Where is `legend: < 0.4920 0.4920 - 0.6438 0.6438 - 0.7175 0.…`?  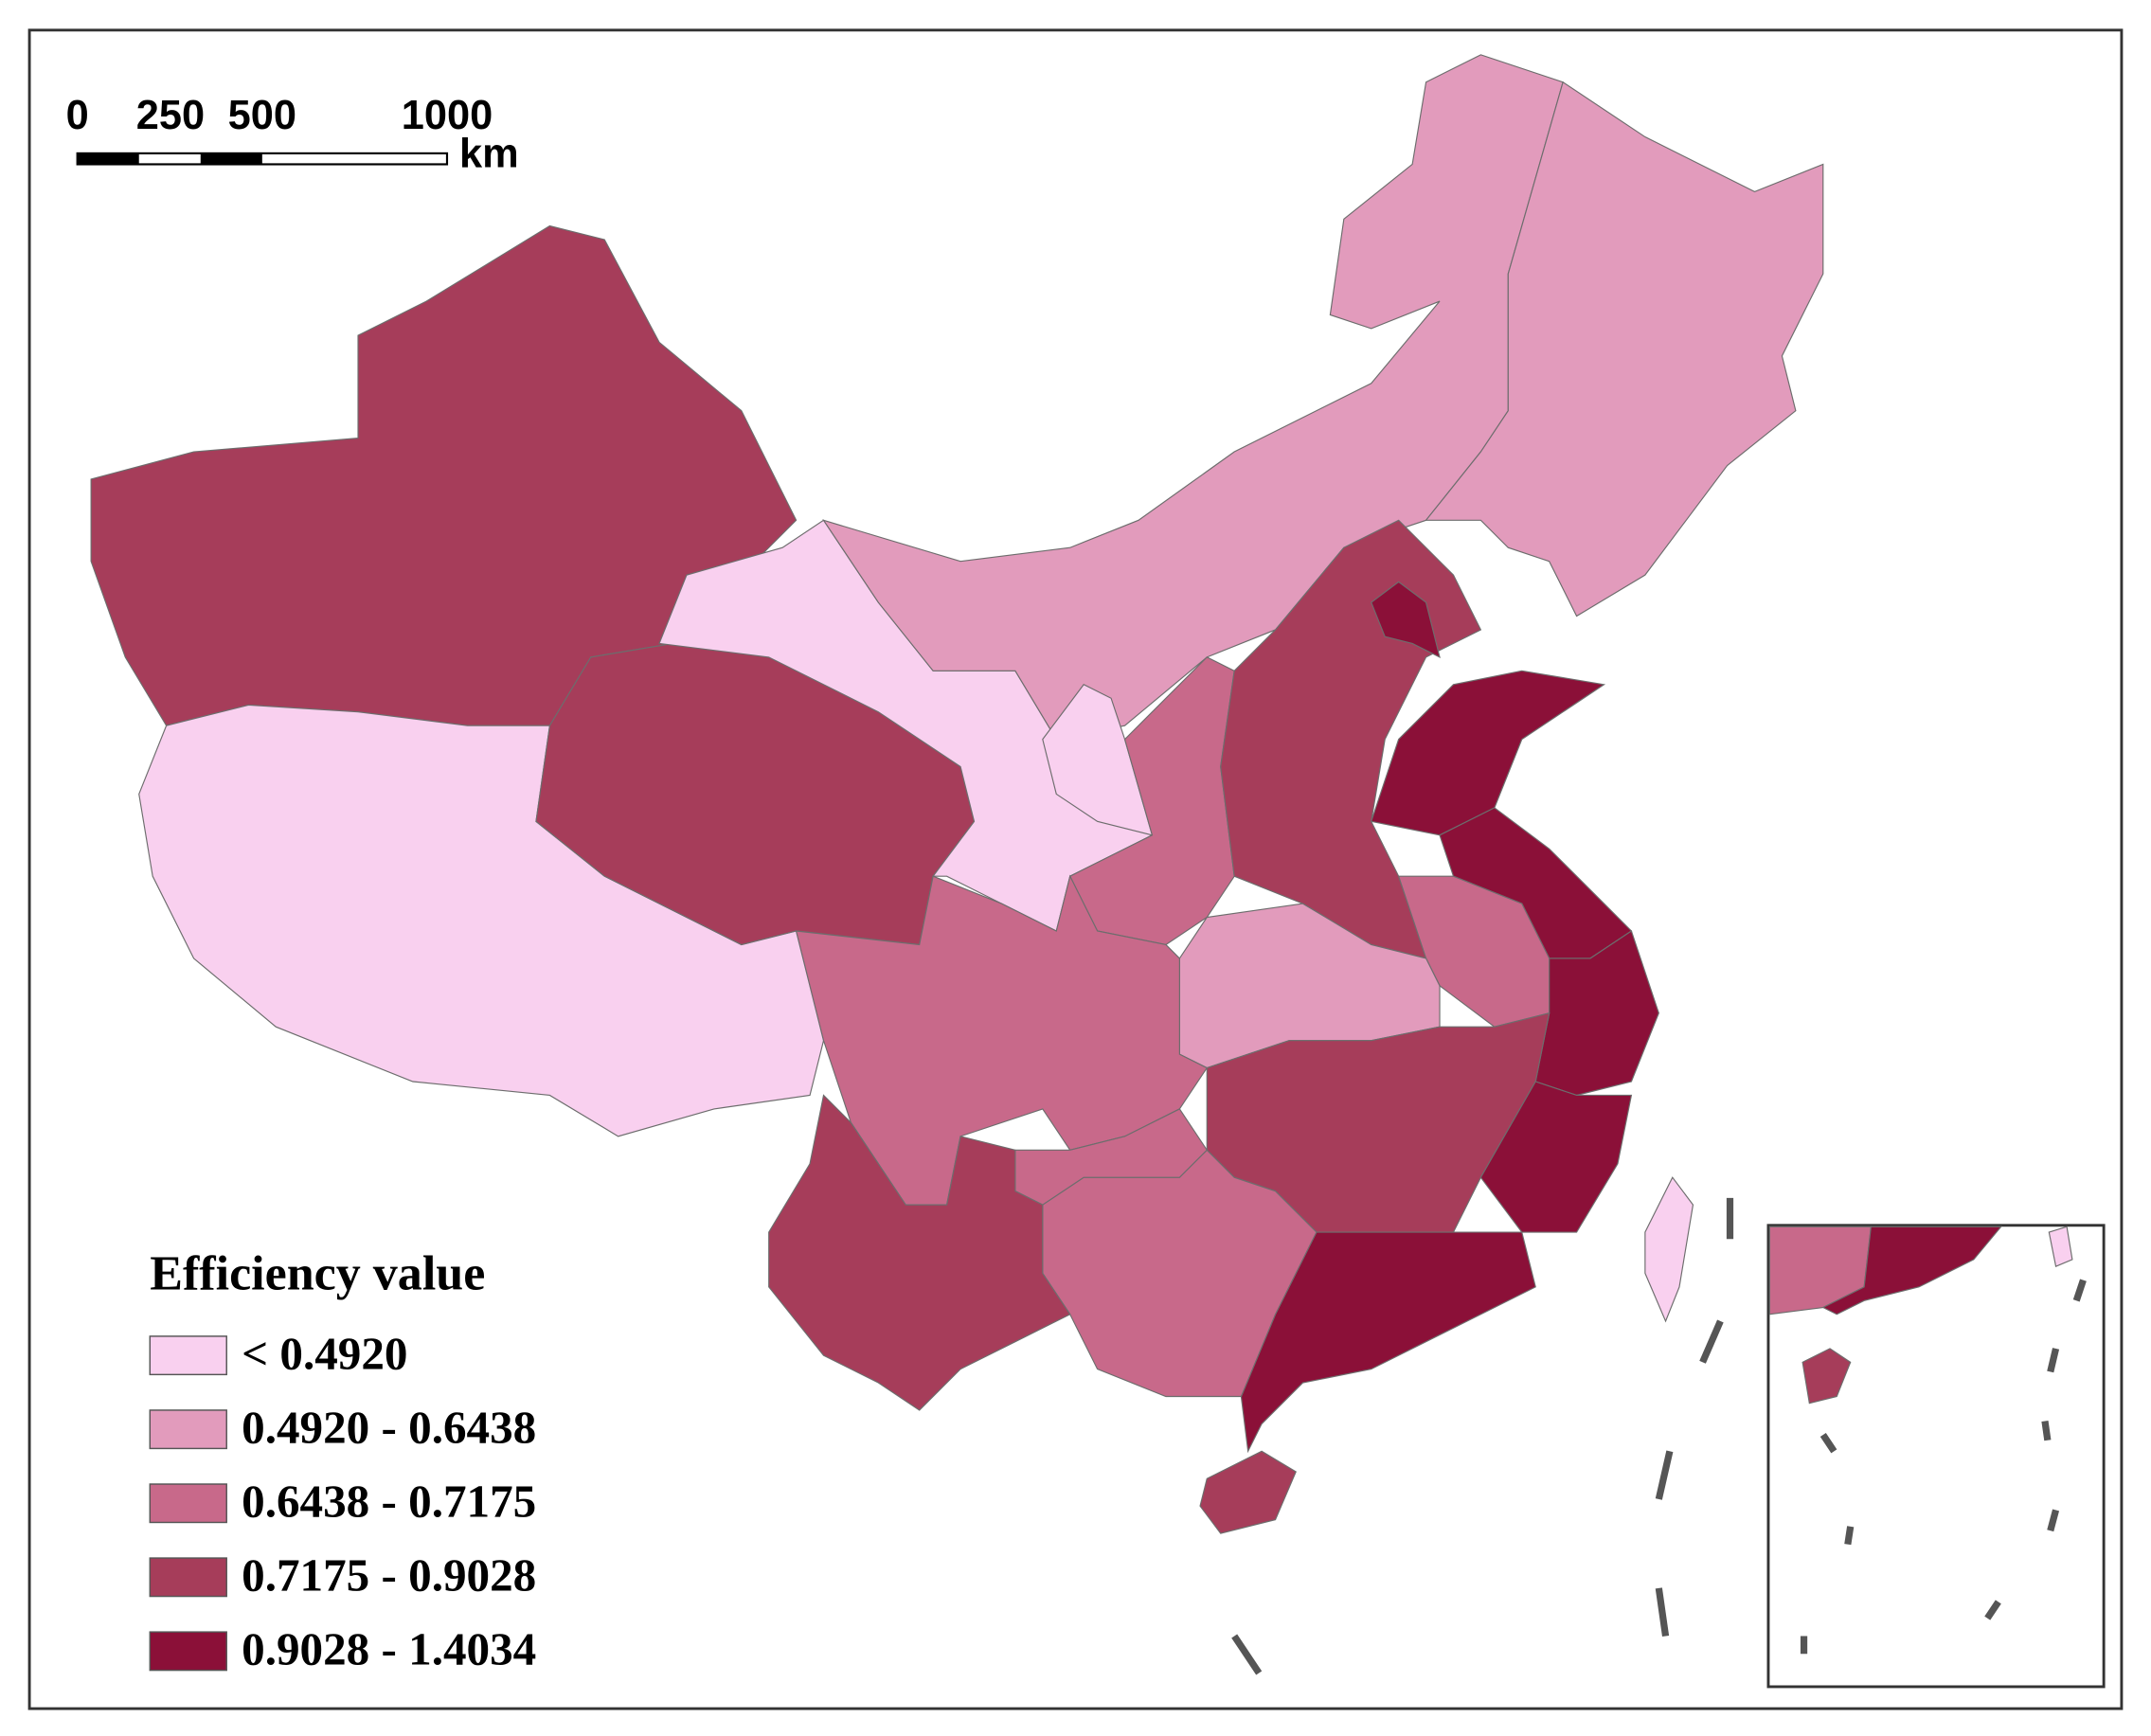 legend: < 0.4920 0.4920 - 0.6438 0.6438 - 0.7175 0.… is located at coordinates (342, 1501).